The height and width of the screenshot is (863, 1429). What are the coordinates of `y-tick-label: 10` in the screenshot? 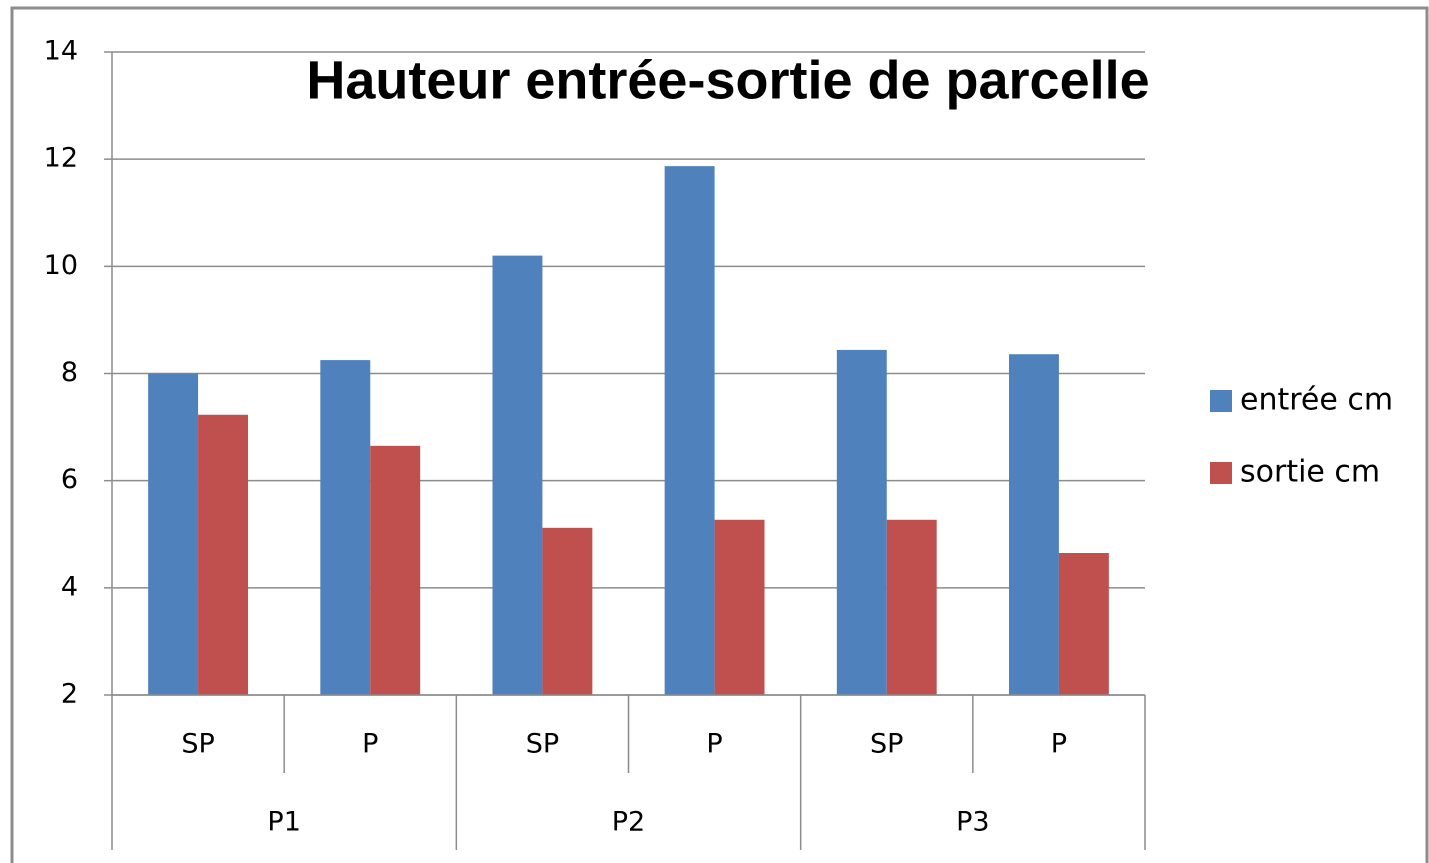 It's located at (61, 265).